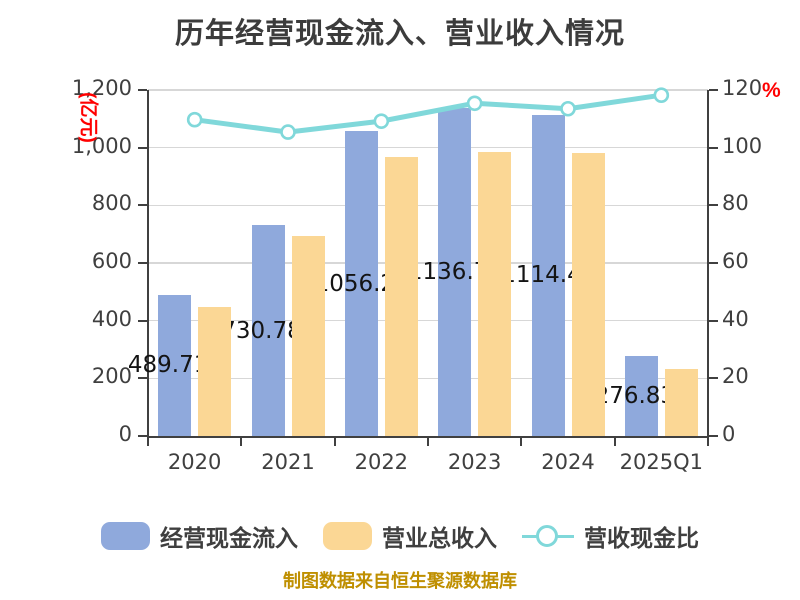 This screenshot has height=600, width=800. Describe the element at coordinates (448, 272) in the screenshot. I see `bar-label-2023: 1136.7` at that location.